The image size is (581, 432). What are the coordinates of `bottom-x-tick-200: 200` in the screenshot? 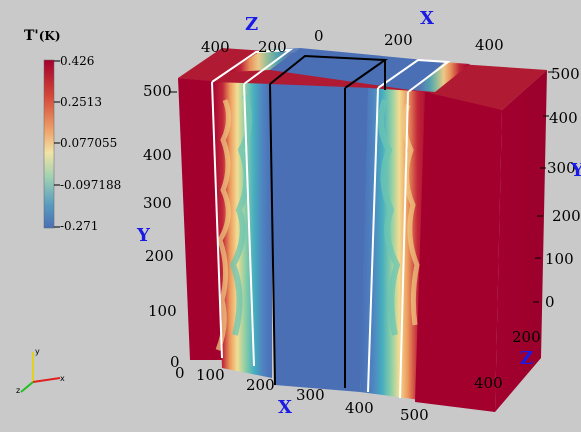 It's located at (260, 385).